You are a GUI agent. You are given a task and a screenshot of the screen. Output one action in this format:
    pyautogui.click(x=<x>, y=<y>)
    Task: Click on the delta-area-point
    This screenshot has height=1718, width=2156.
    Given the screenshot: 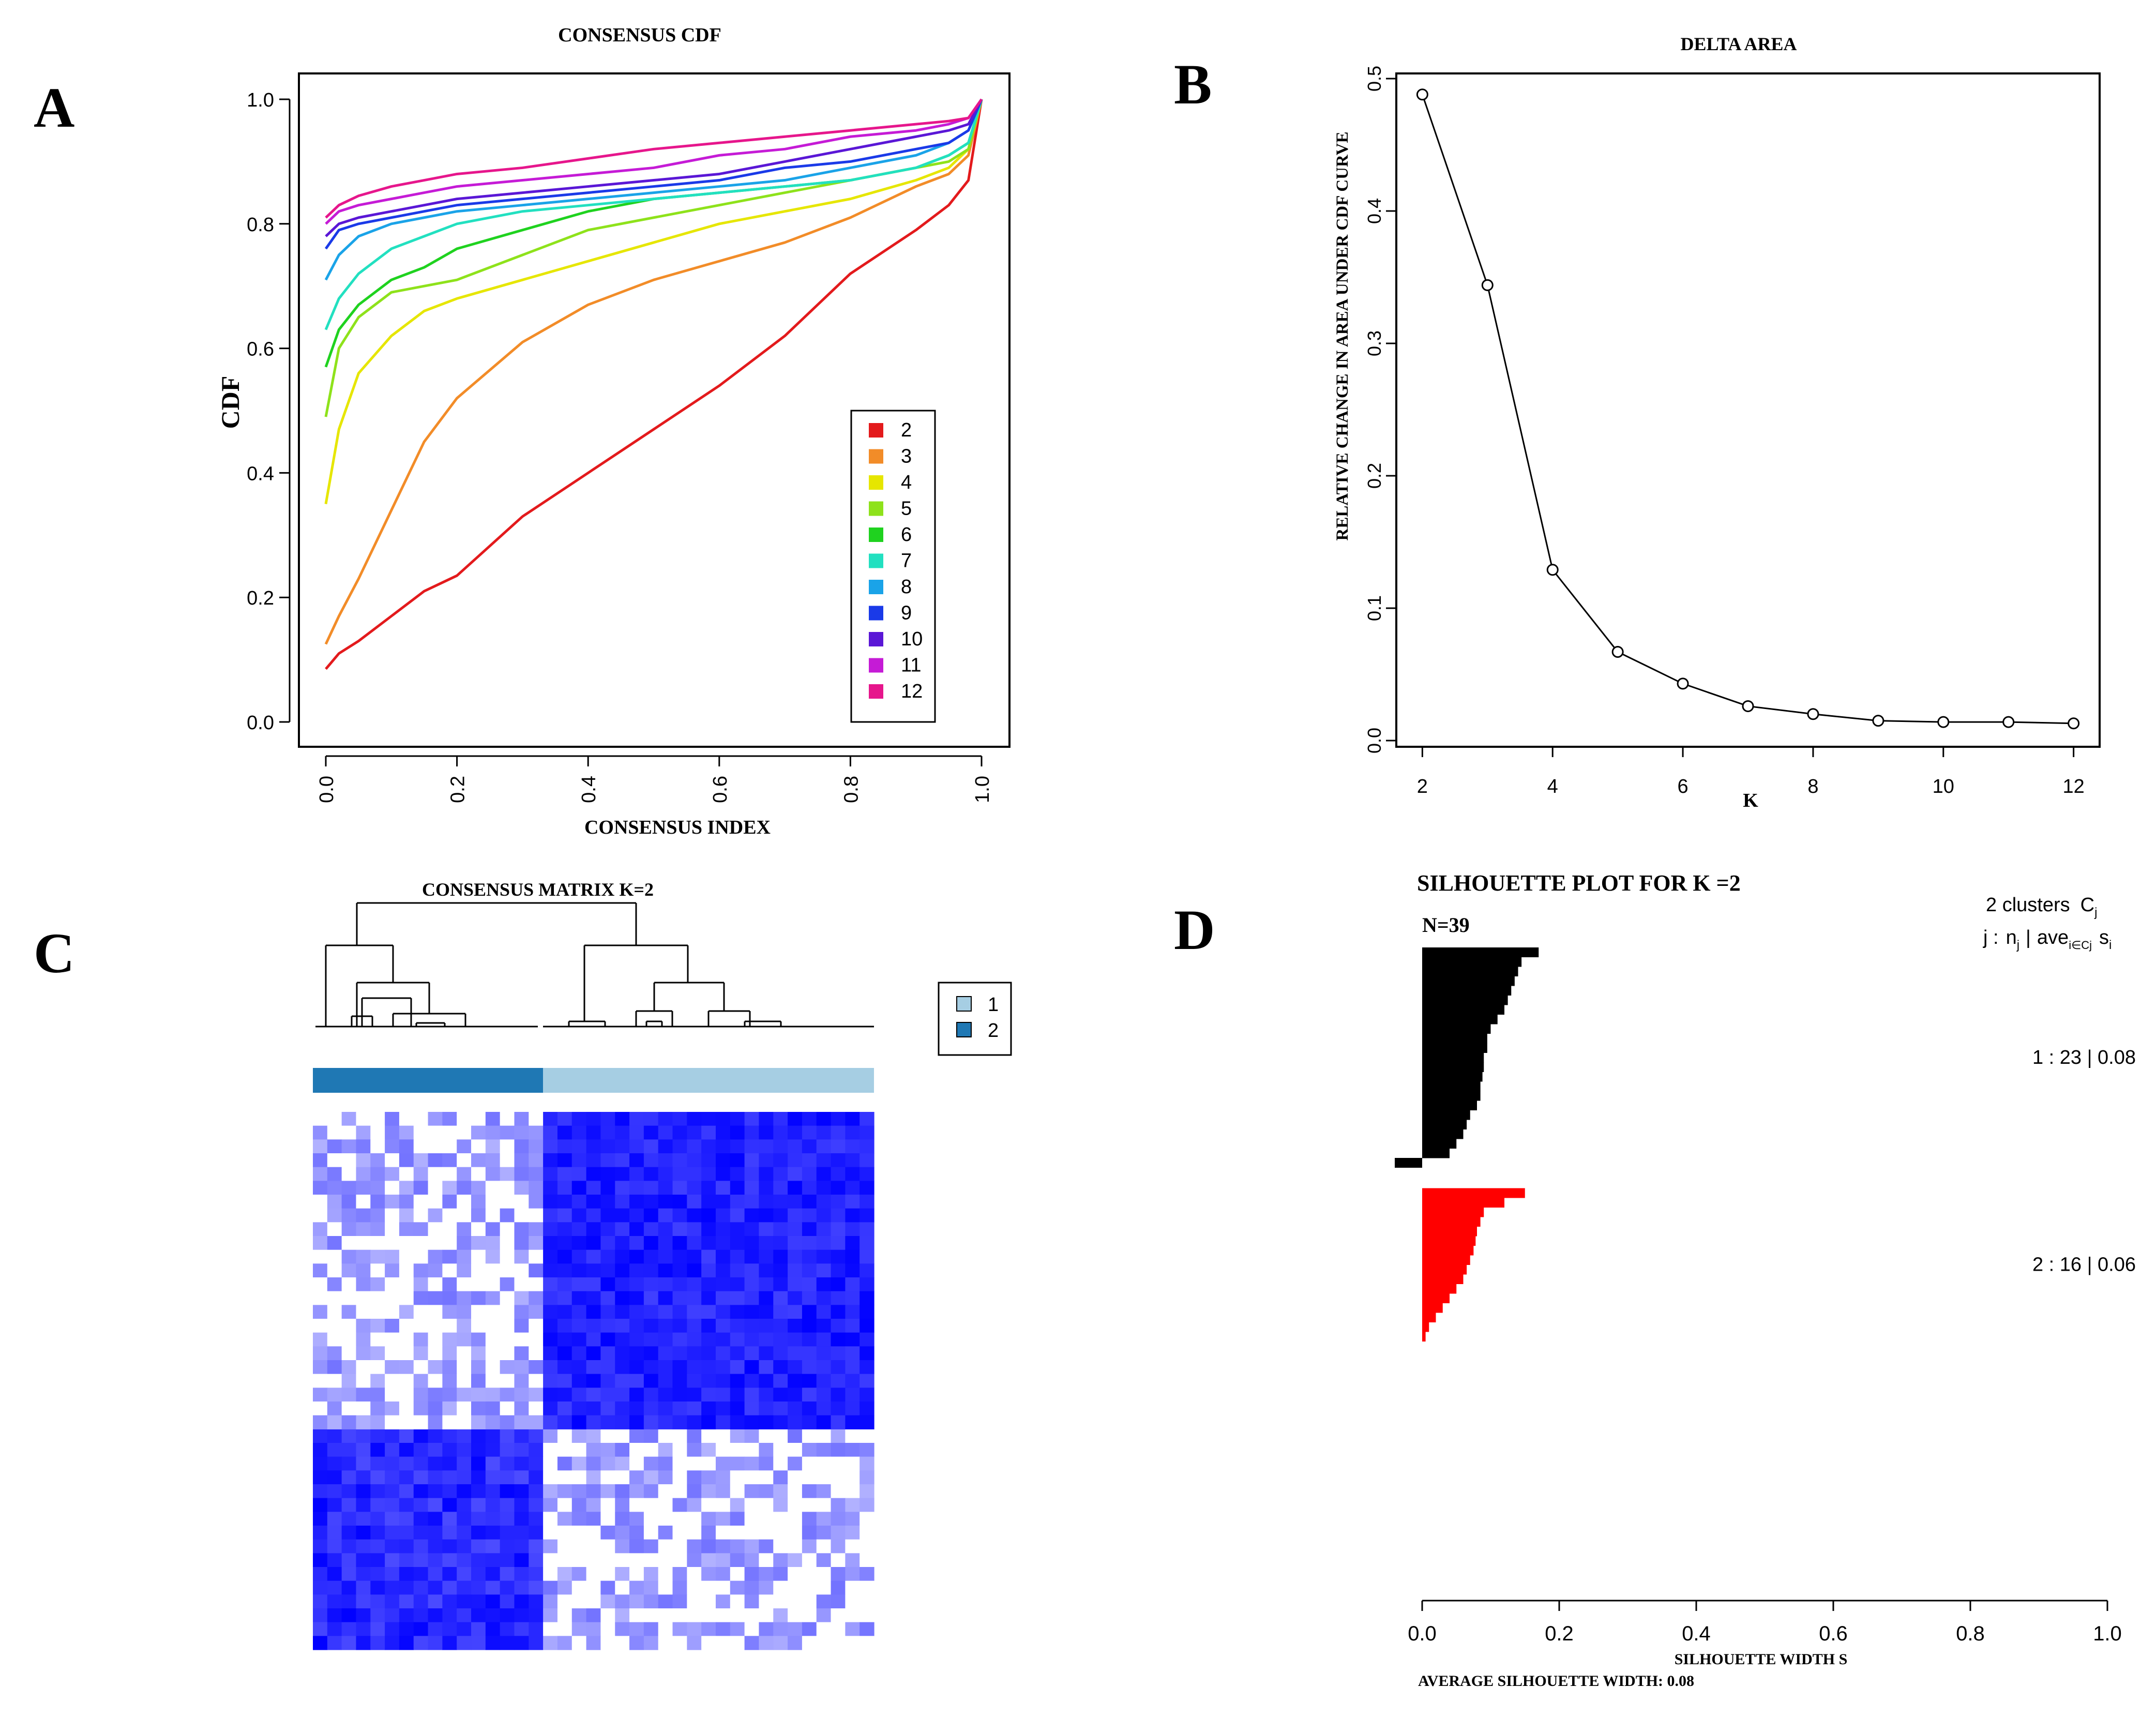 What is the action you would take?
    pyautogui.click(x=1487, y=285)
    